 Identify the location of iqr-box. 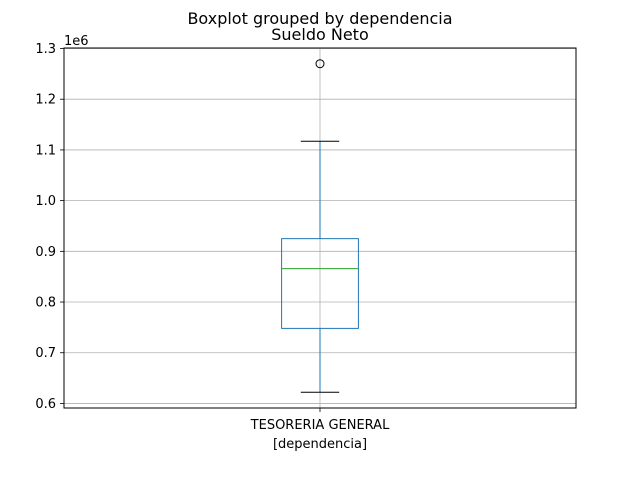
(320, 283).